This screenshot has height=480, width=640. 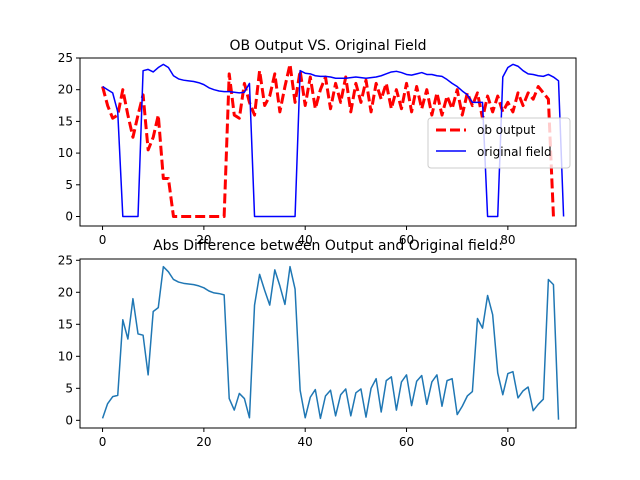 What do you see at coordinates (69, 340) in the screenshot?
I see `bottom-chart-y-axis: 0 5 10 15 20 25` at bounding box center [69, 340].